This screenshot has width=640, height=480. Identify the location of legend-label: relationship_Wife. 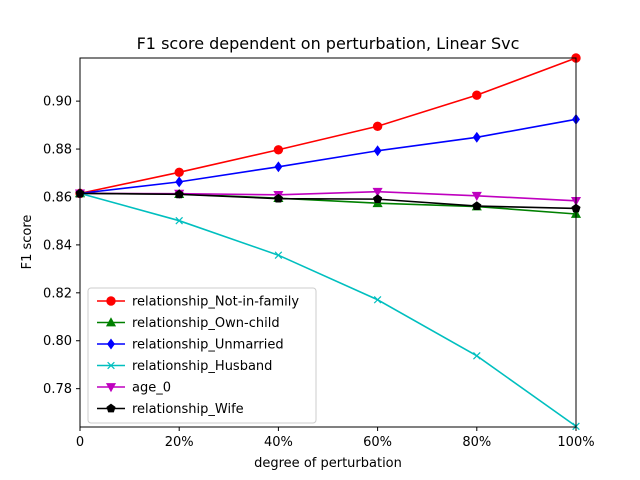
(188, 409).